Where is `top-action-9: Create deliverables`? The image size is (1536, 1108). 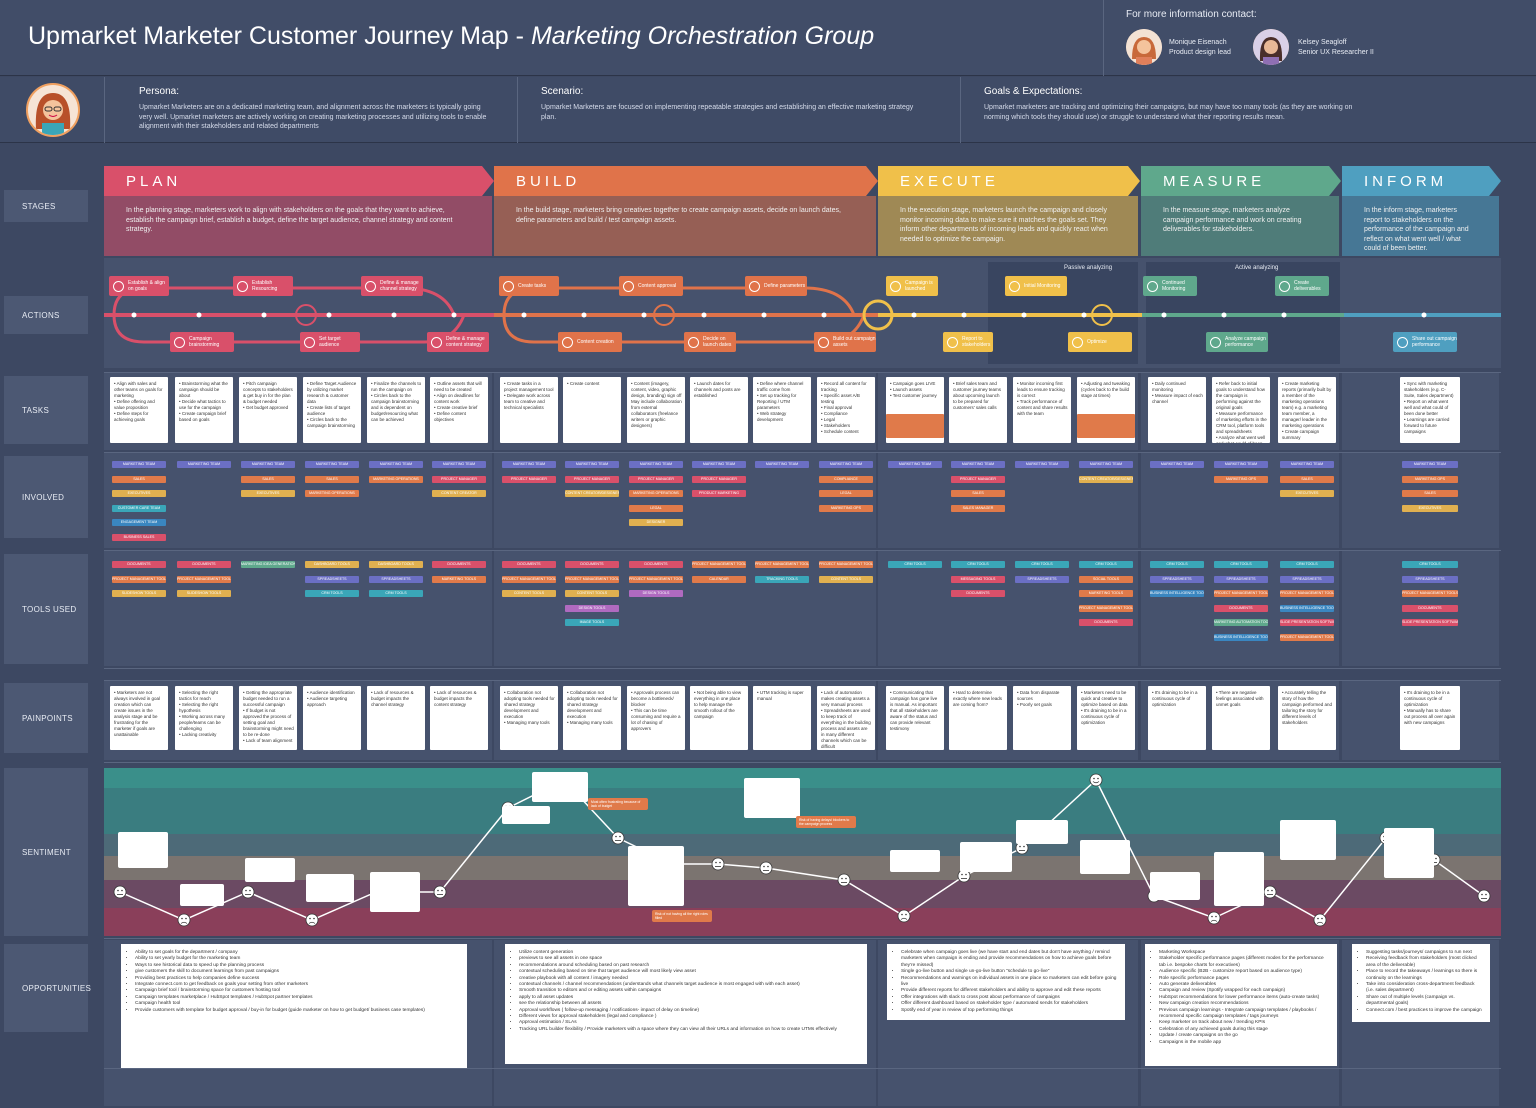 top-action-9: Create deliverables is located at coordinates (1302, 286).